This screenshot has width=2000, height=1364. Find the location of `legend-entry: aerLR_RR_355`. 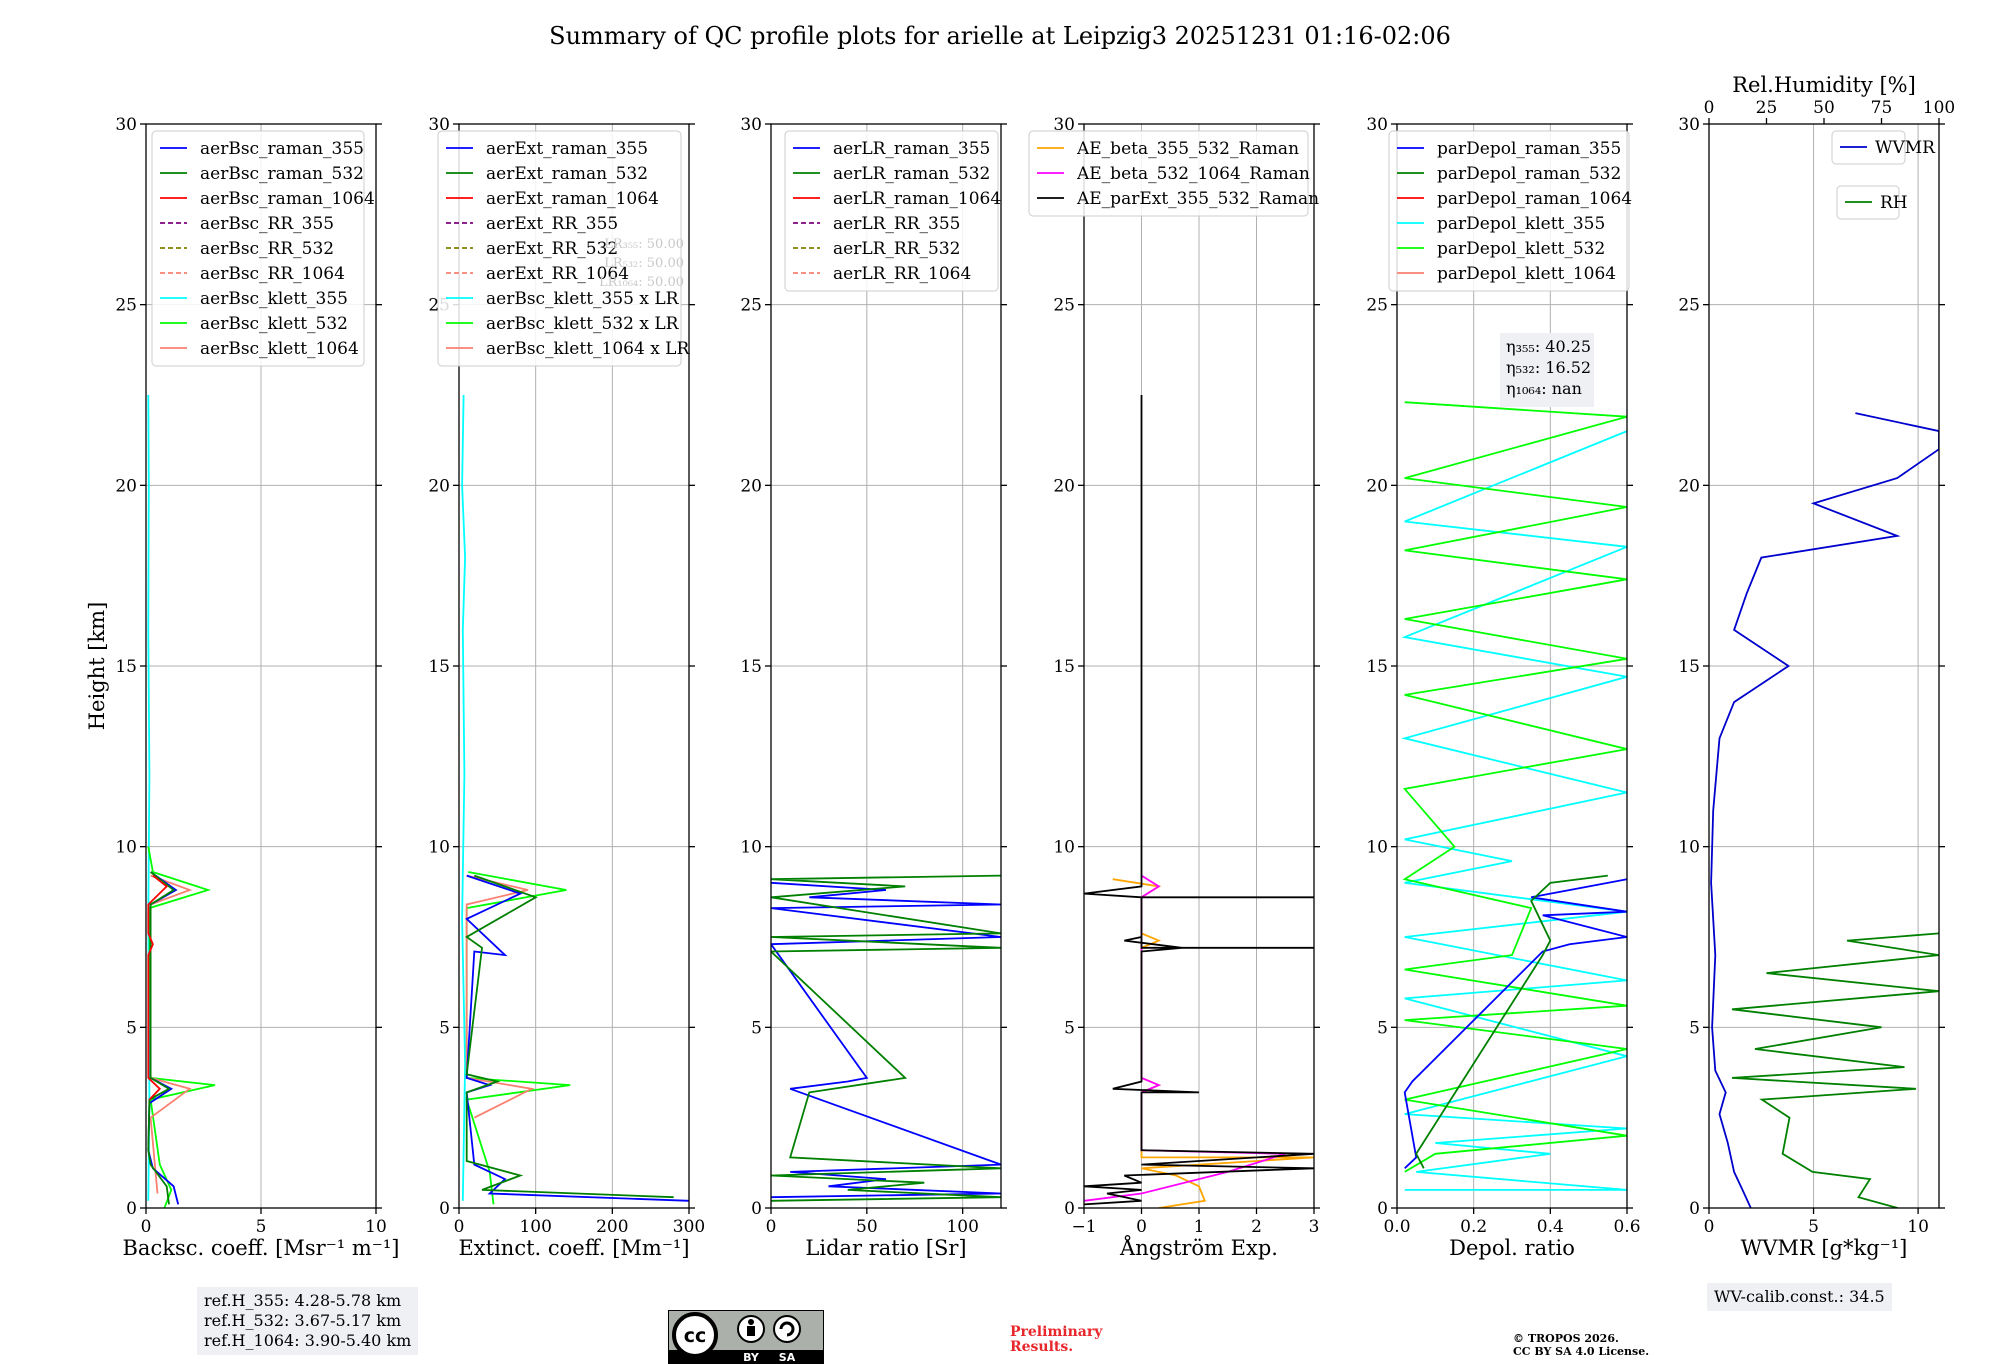

legend-entry: aerLR_RR_355 is located at coordinates (896, 224).